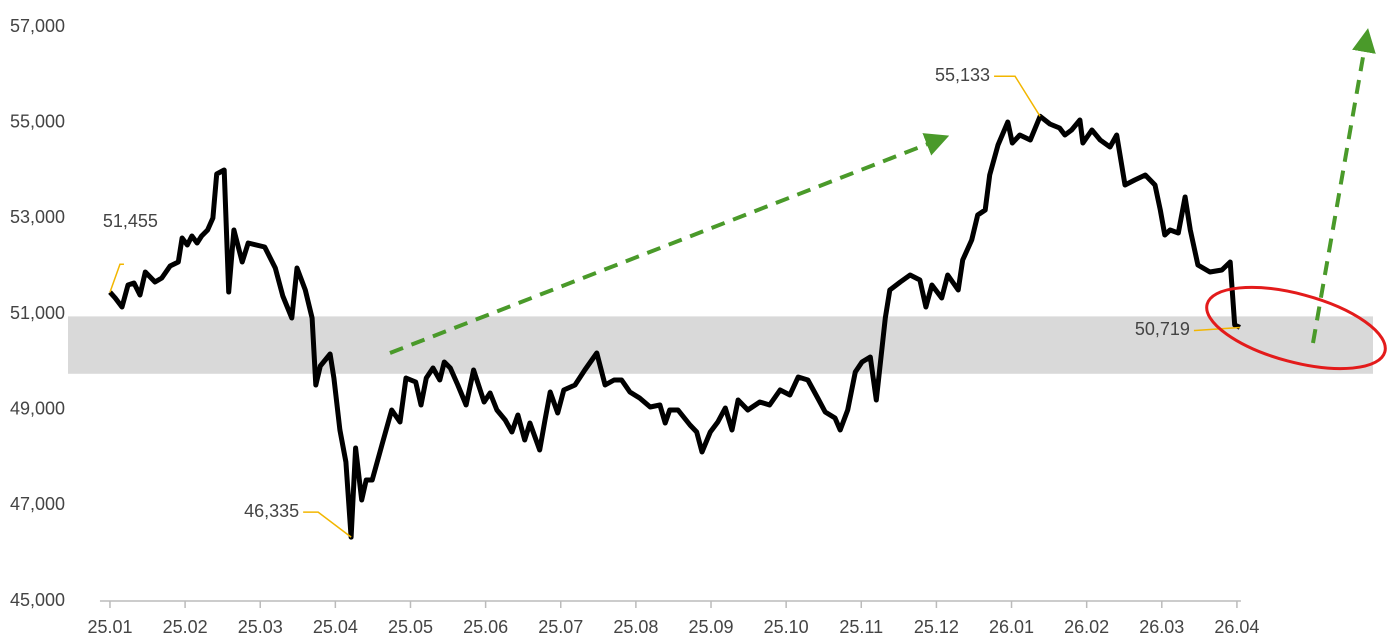 The height and width of the screenshot is (639, 1399). Describe the element at coordinates (1011, 627) in the screenshot. I see `x-tick-label: 26.01` at that location.